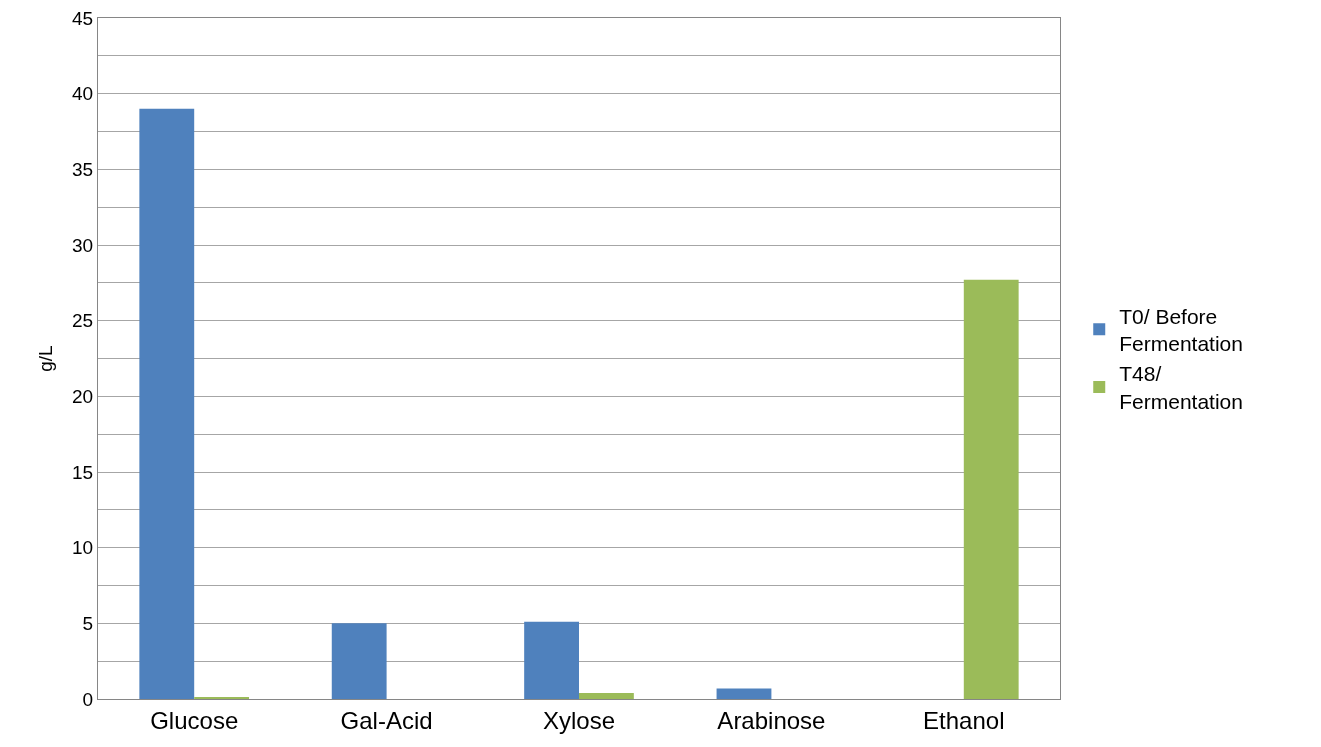 The height and width of the screenshot is (747, 1321). What do you see at coordinates (964, 720) in the screenshot?
I see `x-tick-label: Ethanol` at bounding box center [964, 720].